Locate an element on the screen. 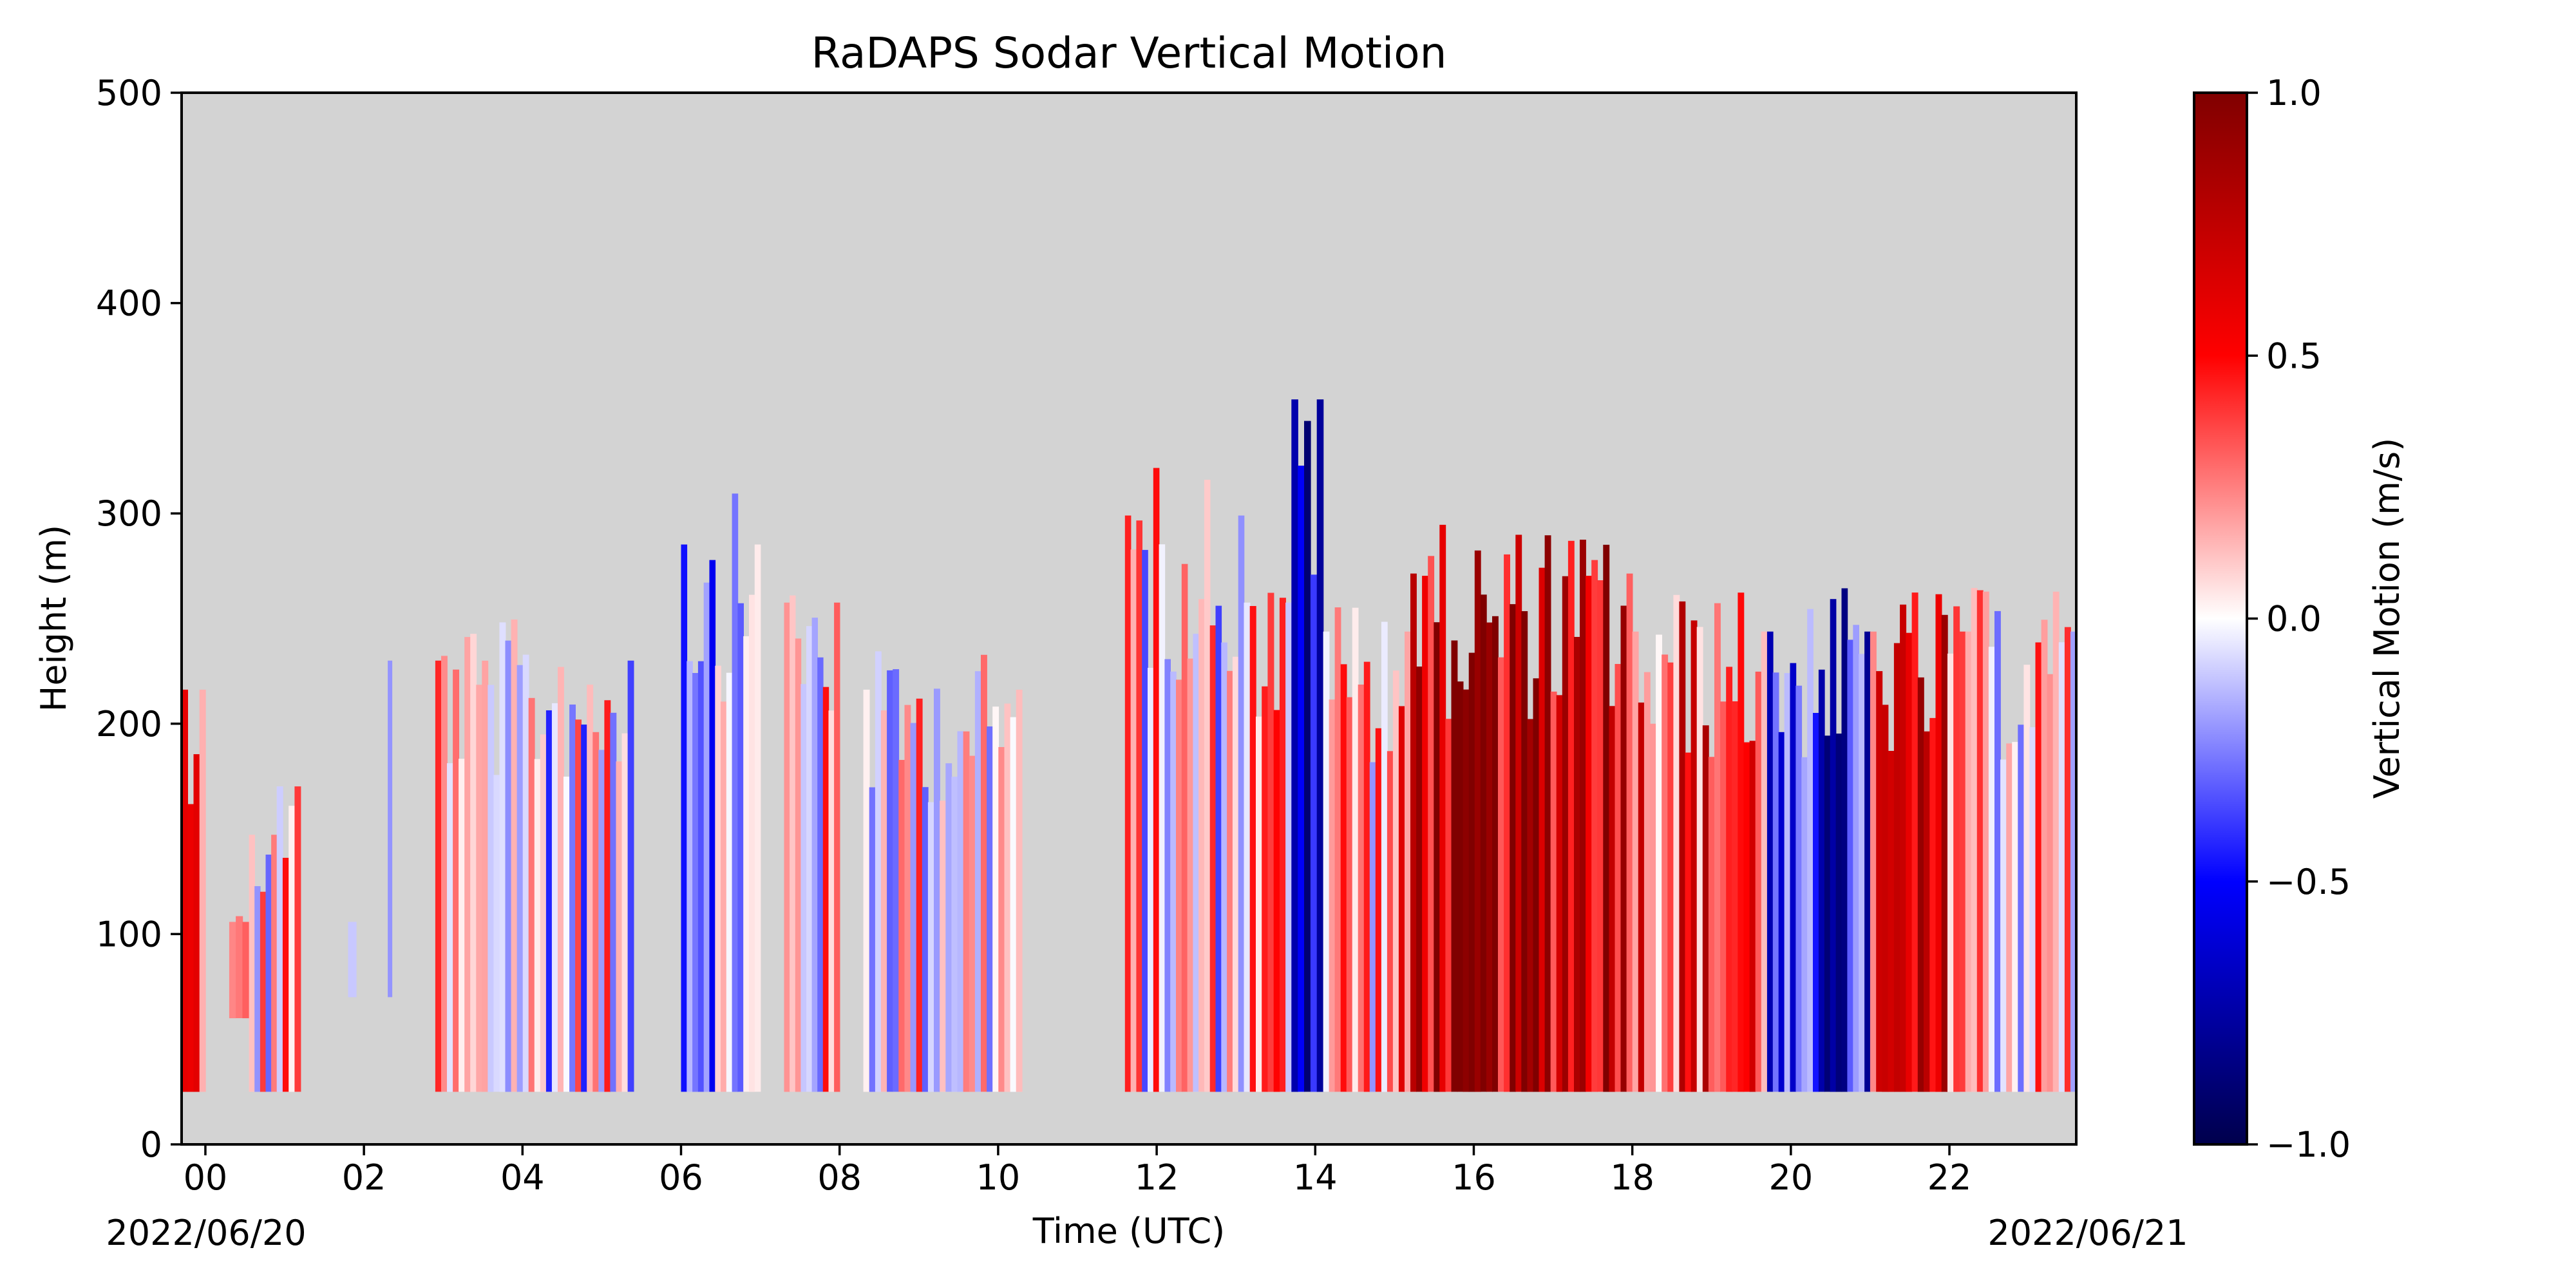  x-tick-label: 04 is located at coordinates (522, 1177).